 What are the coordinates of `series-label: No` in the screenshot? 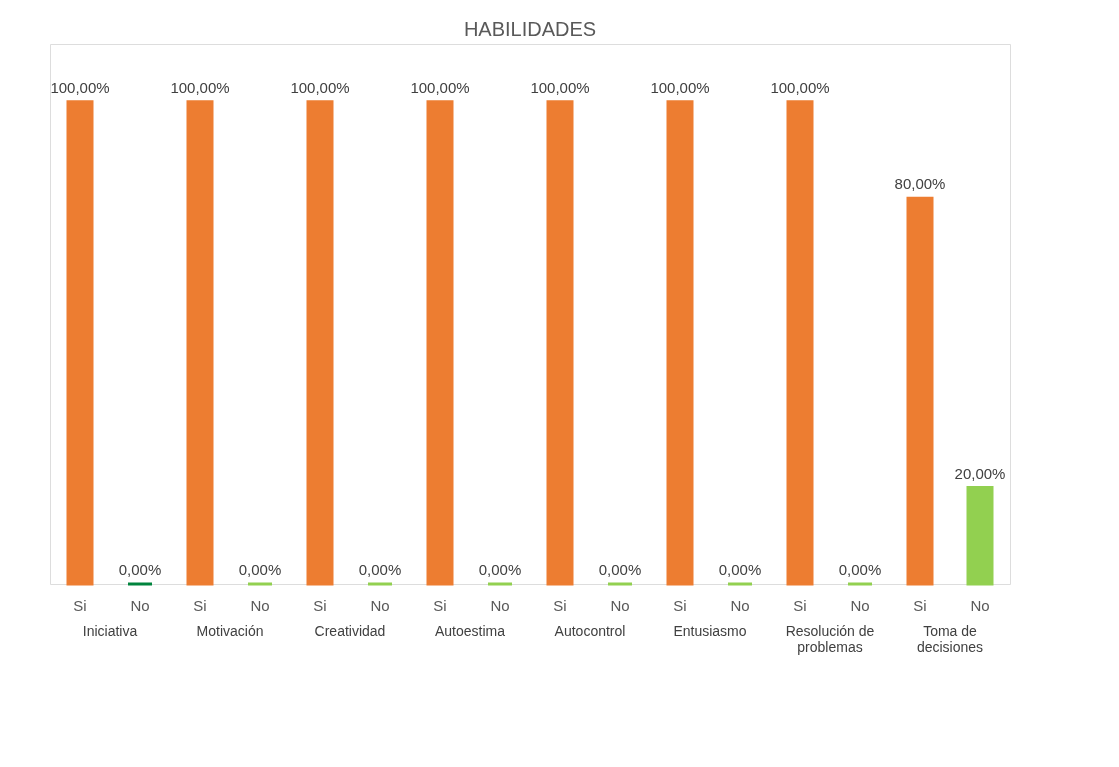 It's located at (140, 605).